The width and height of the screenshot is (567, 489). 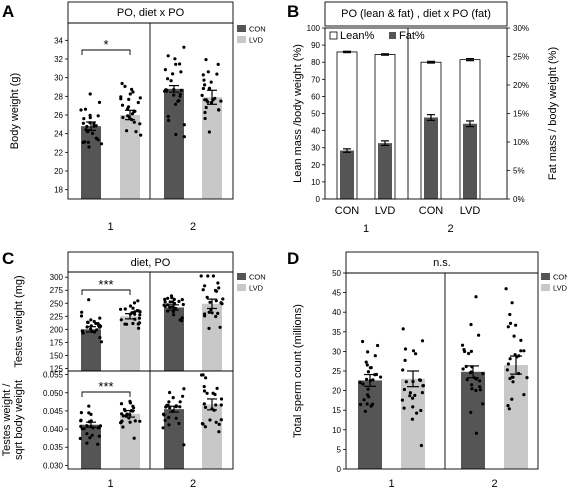 What do you see at coordinates (521, 142) in the screenshot?
I see `panel-b-ytick-right-label: 10%` at bounding box center [521, 142].